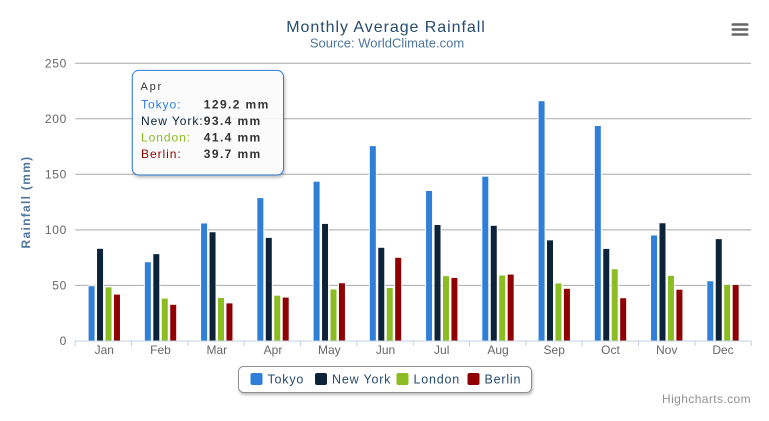  Describe the element at coordinates (385, 350) in the screenshot. I see `svg-text: Jun` at that location.